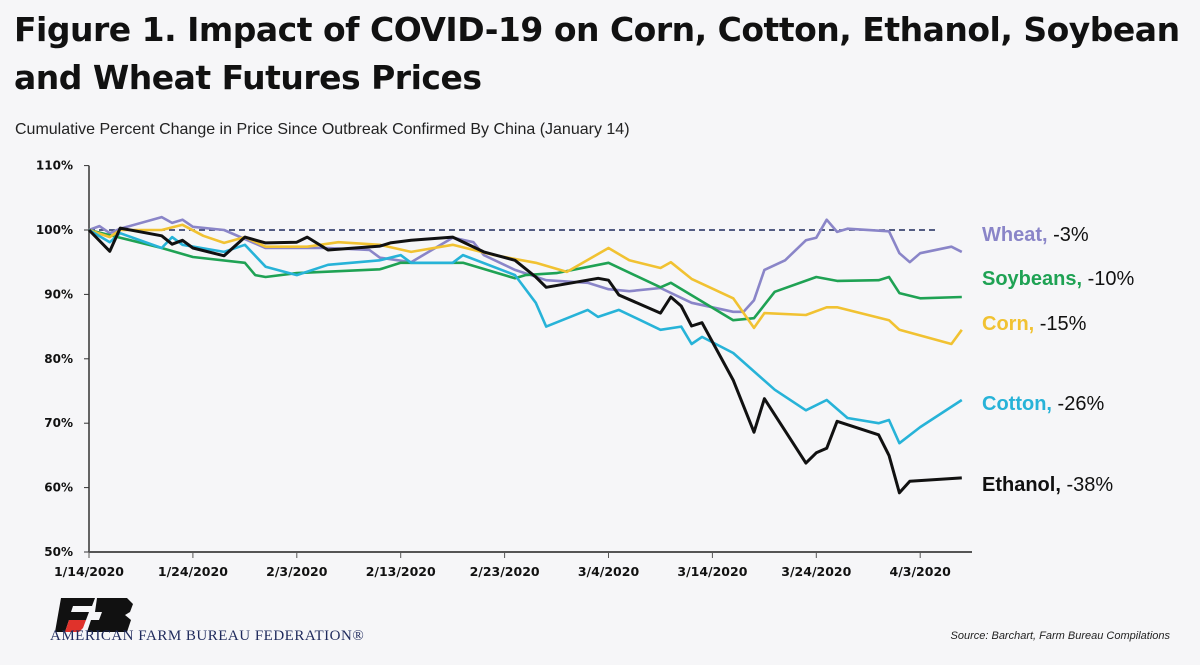 This screenshot has height=665, width=1200. What do you see at coordinates (58, 488) in the screenshot?
I see `y-tick-label: 60%` at bounding box center [58, 488].